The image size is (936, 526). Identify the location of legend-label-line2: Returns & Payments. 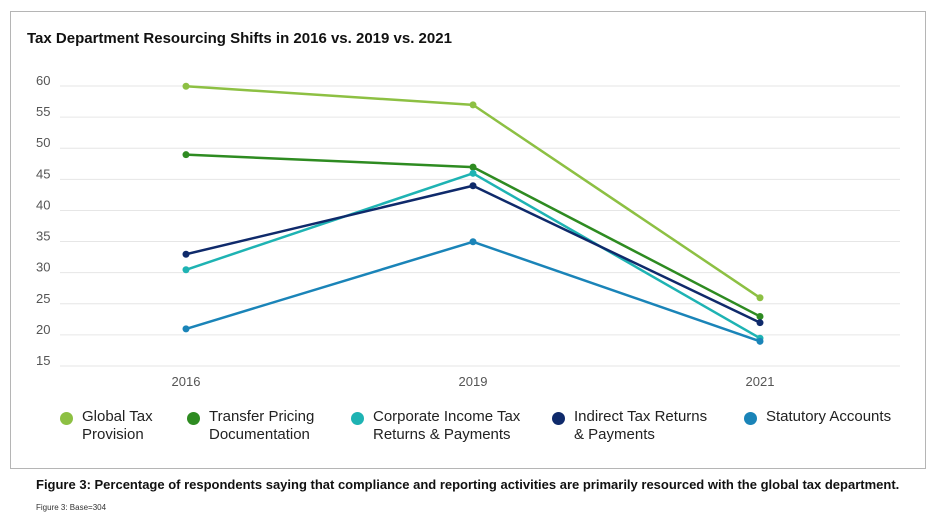
(442, 434).